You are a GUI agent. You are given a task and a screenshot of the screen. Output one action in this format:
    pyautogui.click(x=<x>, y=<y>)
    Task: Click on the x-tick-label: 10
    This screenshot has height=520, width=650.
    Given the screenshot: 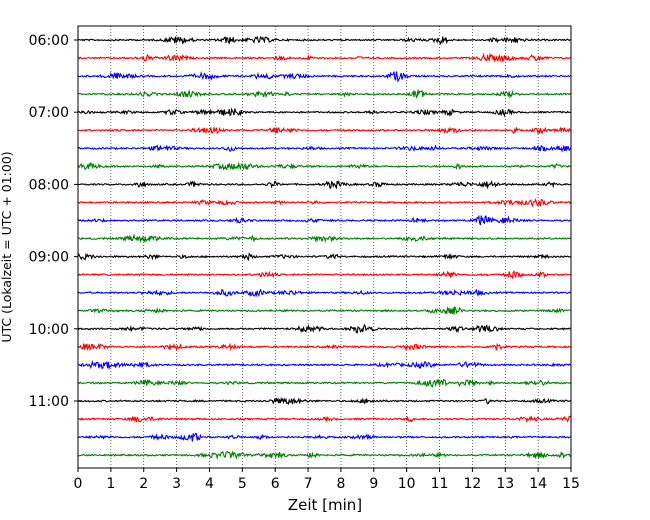 What is the action you would take?
    pyautogui.click(x=407, y=484)
    